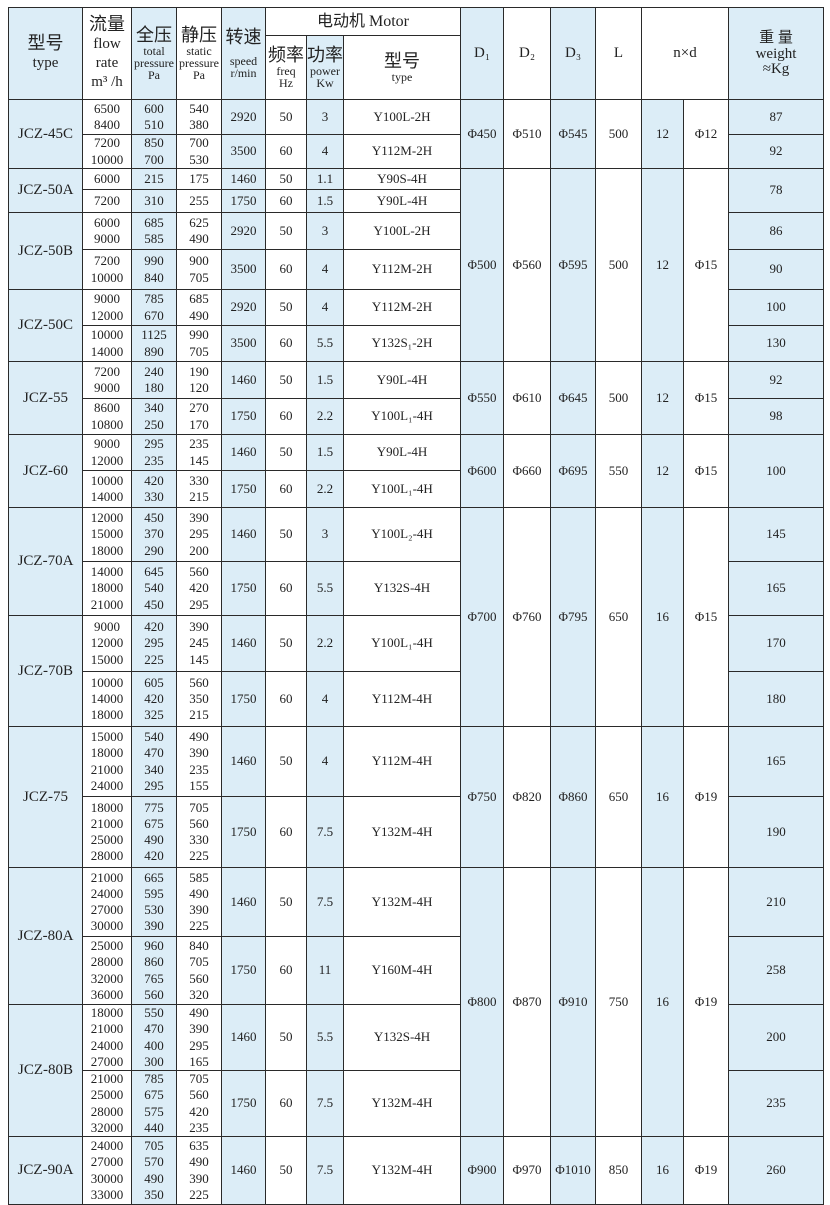  Describe the element at coordinates (45, 251) in the screenshot. I see `model-type: JCZ-50B` at that location.